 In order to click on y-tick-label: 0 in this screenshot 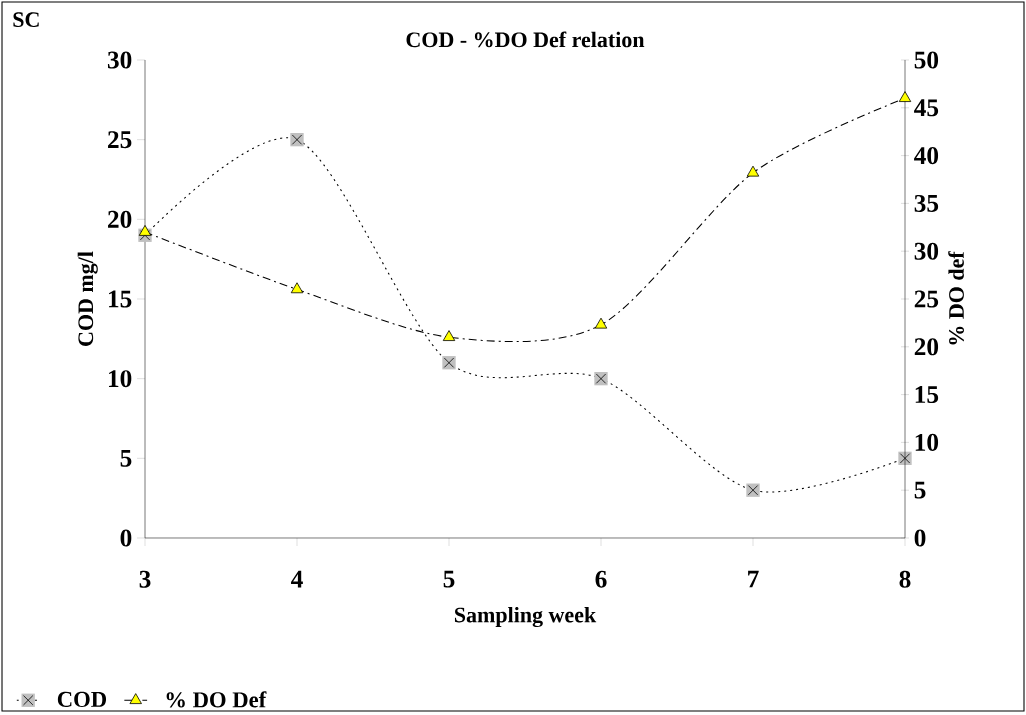, I will do `click(126, 538)`.